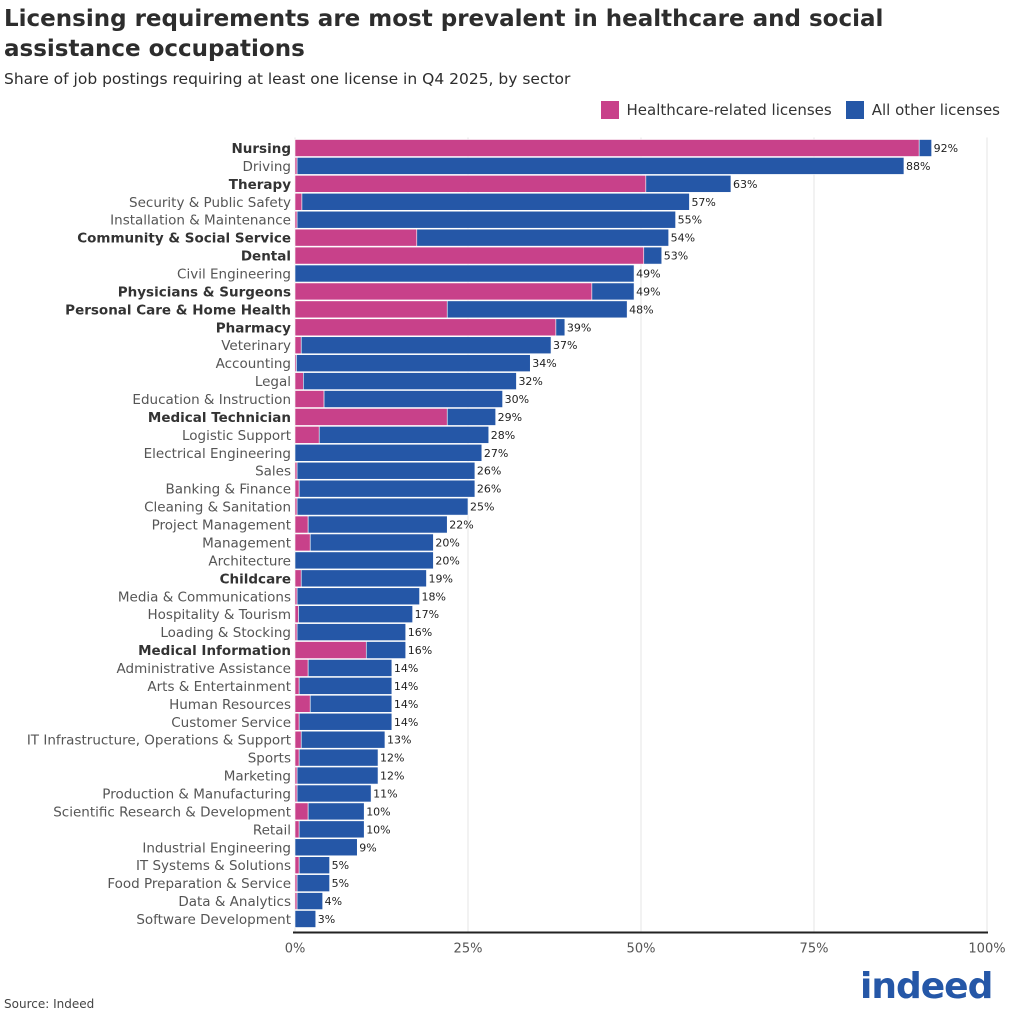 The image size is (1024, 1024). Describe the element at coordinates (544, 363) in the screenshot. I see `data-label: 34%` at that location.